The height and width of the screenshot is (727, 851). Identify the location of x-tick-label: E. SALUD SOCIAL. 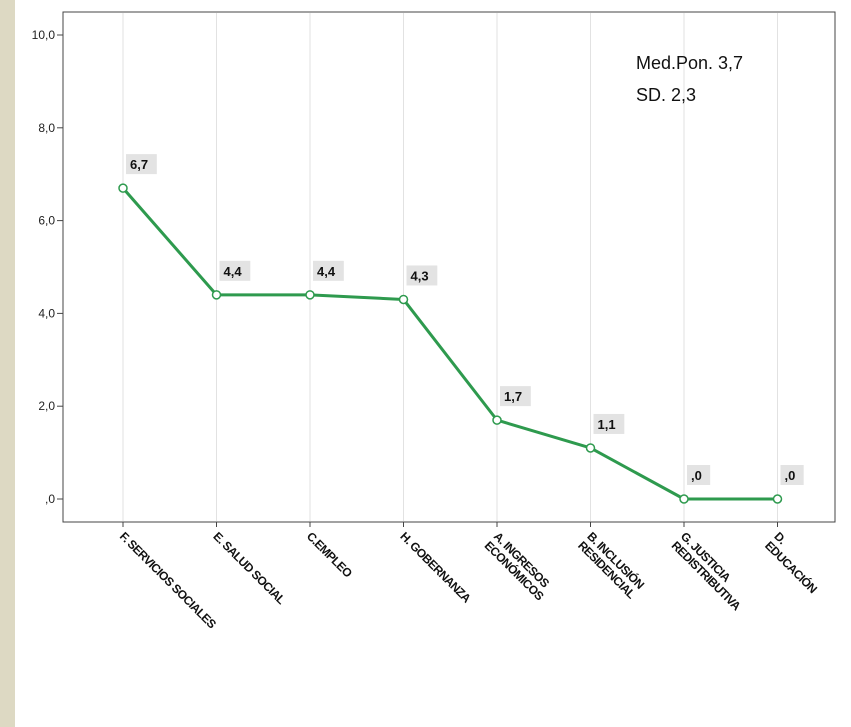
(249, 568).